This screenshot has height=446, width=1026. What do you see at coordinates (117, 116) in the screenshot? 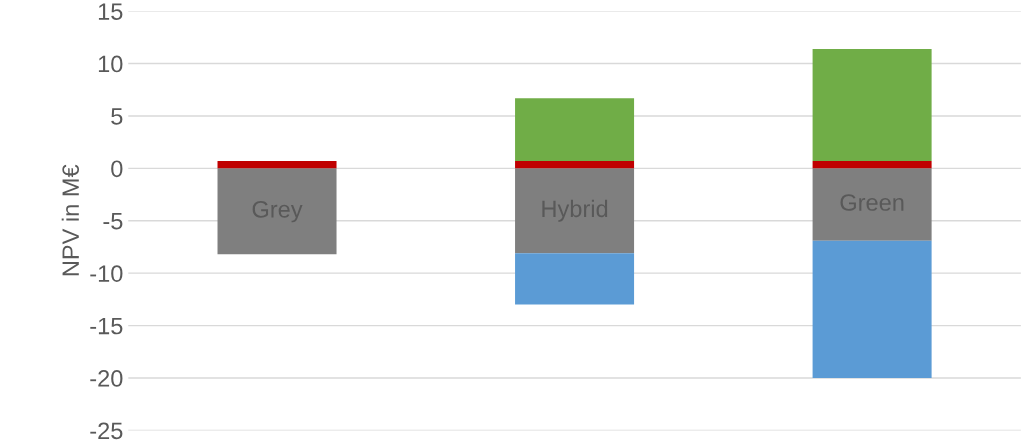
I see `y-tick-label: 5` at bounding box center [117, 116].